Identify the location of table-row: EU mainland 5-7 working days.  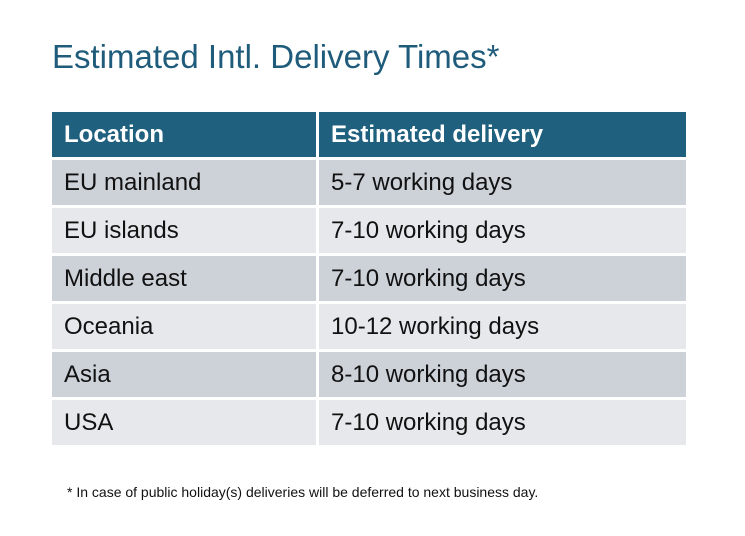
(369, 182).